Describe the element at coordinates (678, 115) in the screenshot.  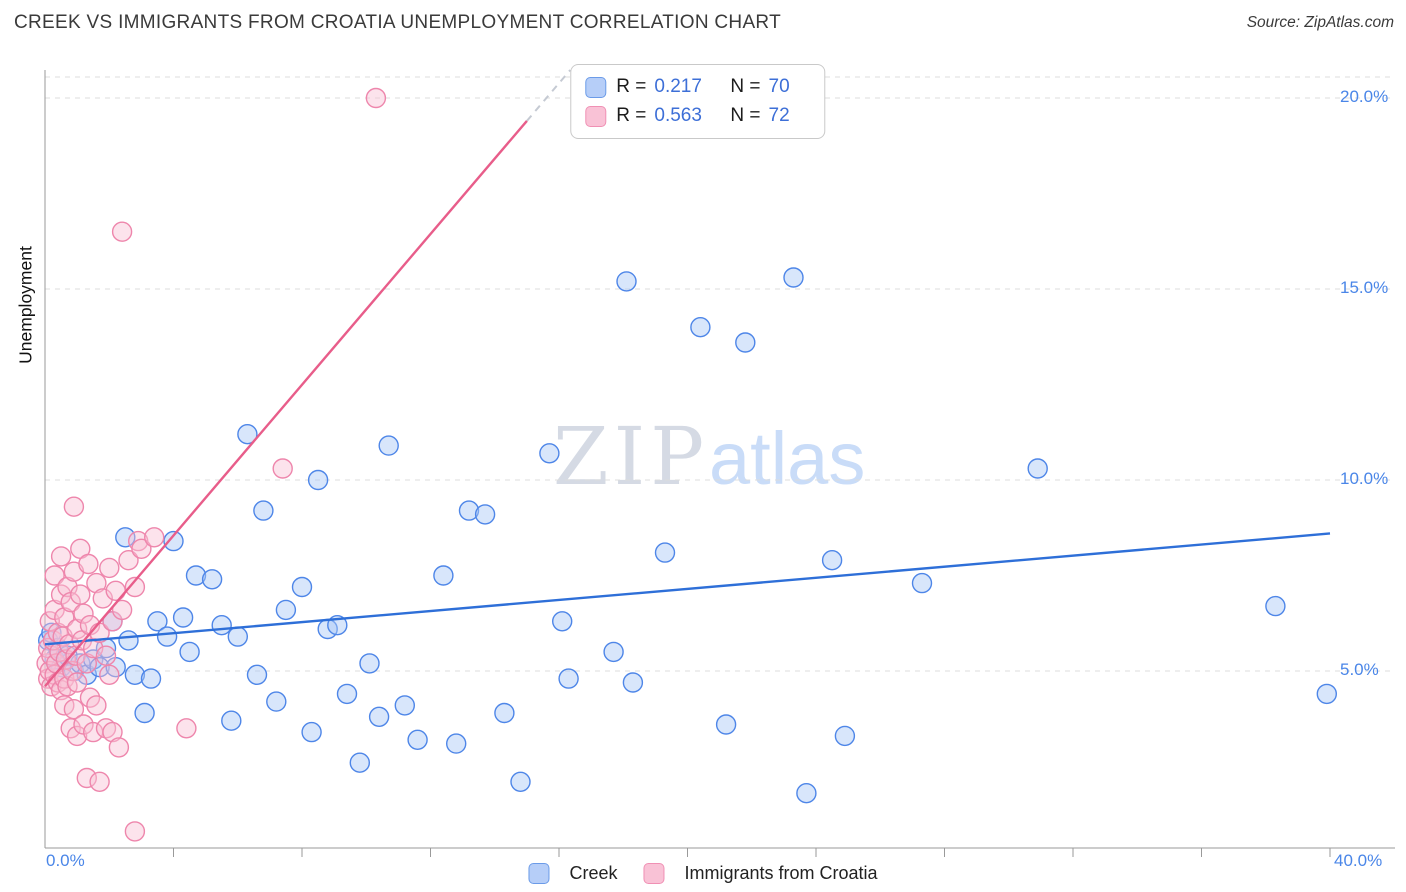
I see `r-value-croatia: 0.563` at that location.